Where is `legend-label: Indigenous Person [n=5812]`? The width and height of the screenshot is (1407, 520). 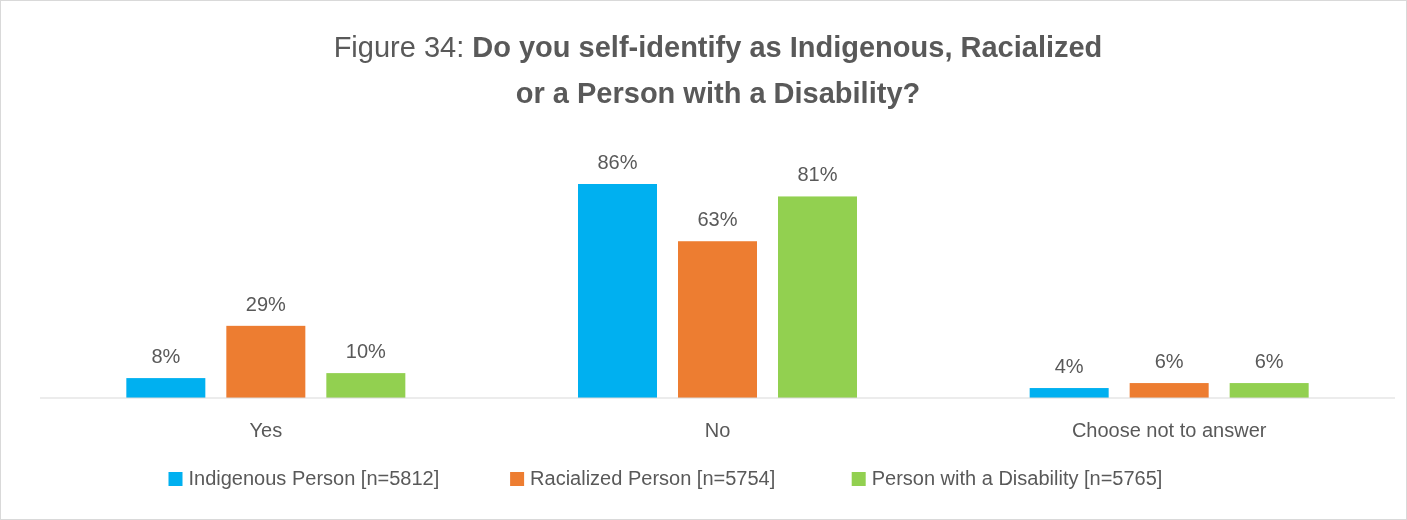
legend-label: Indigenous Person [n=5812] is located at coordinates (314, 478).